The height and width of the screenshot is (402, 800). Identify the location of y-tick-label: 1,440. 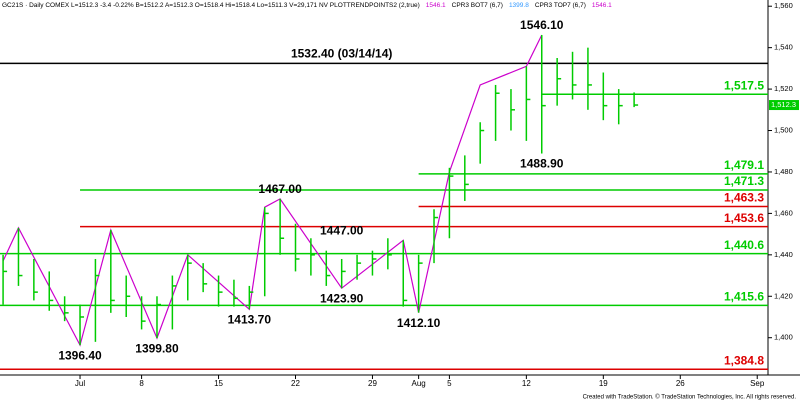
(783, 254).